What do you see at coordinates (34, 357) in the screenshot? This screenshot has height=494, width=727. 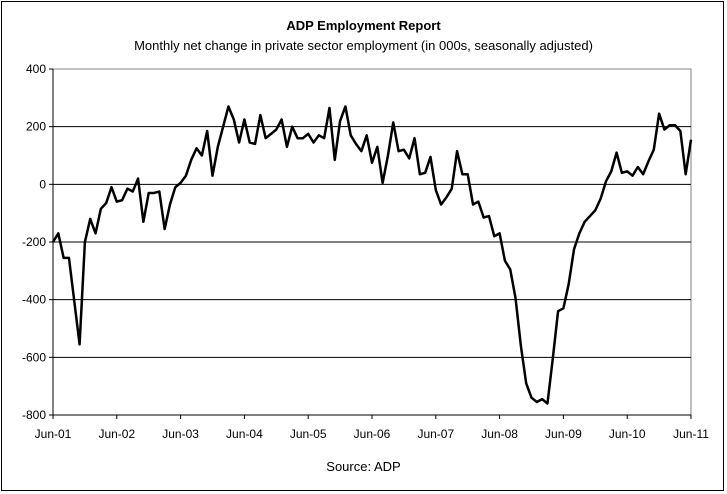 I see `y-tick-label: -600` at bounding box center [34, 357].